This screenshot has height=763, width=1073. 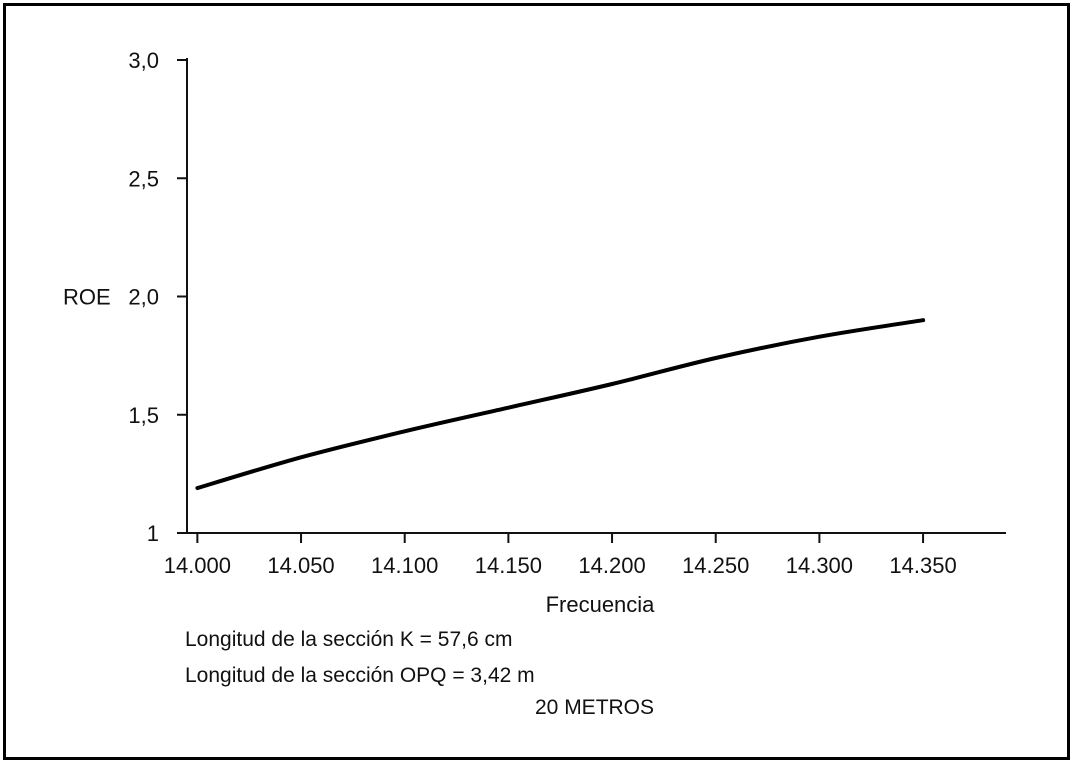 What do you see at coordinates (197, 565) in the screenshot?
I see `x-tick-label: 14.000` at bounding box center [197, 565].